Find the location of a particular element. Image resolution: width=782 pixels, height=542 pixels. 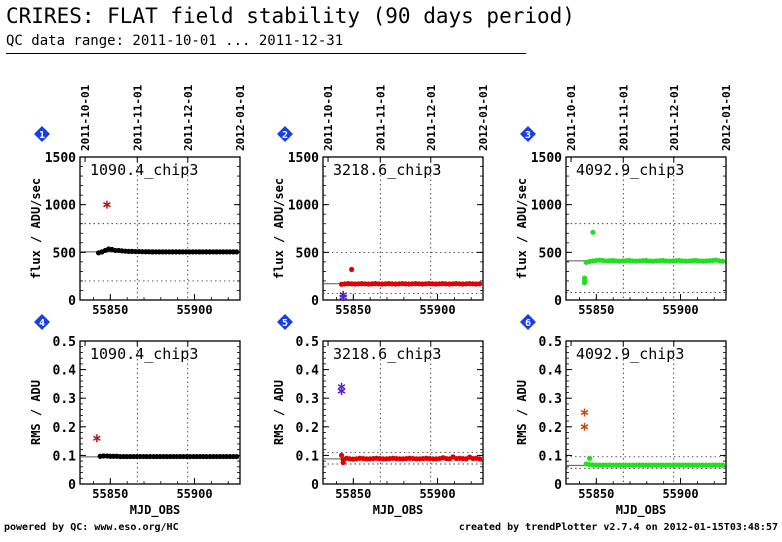

panel-number-label: 3 is located at coordinates (528, 135).